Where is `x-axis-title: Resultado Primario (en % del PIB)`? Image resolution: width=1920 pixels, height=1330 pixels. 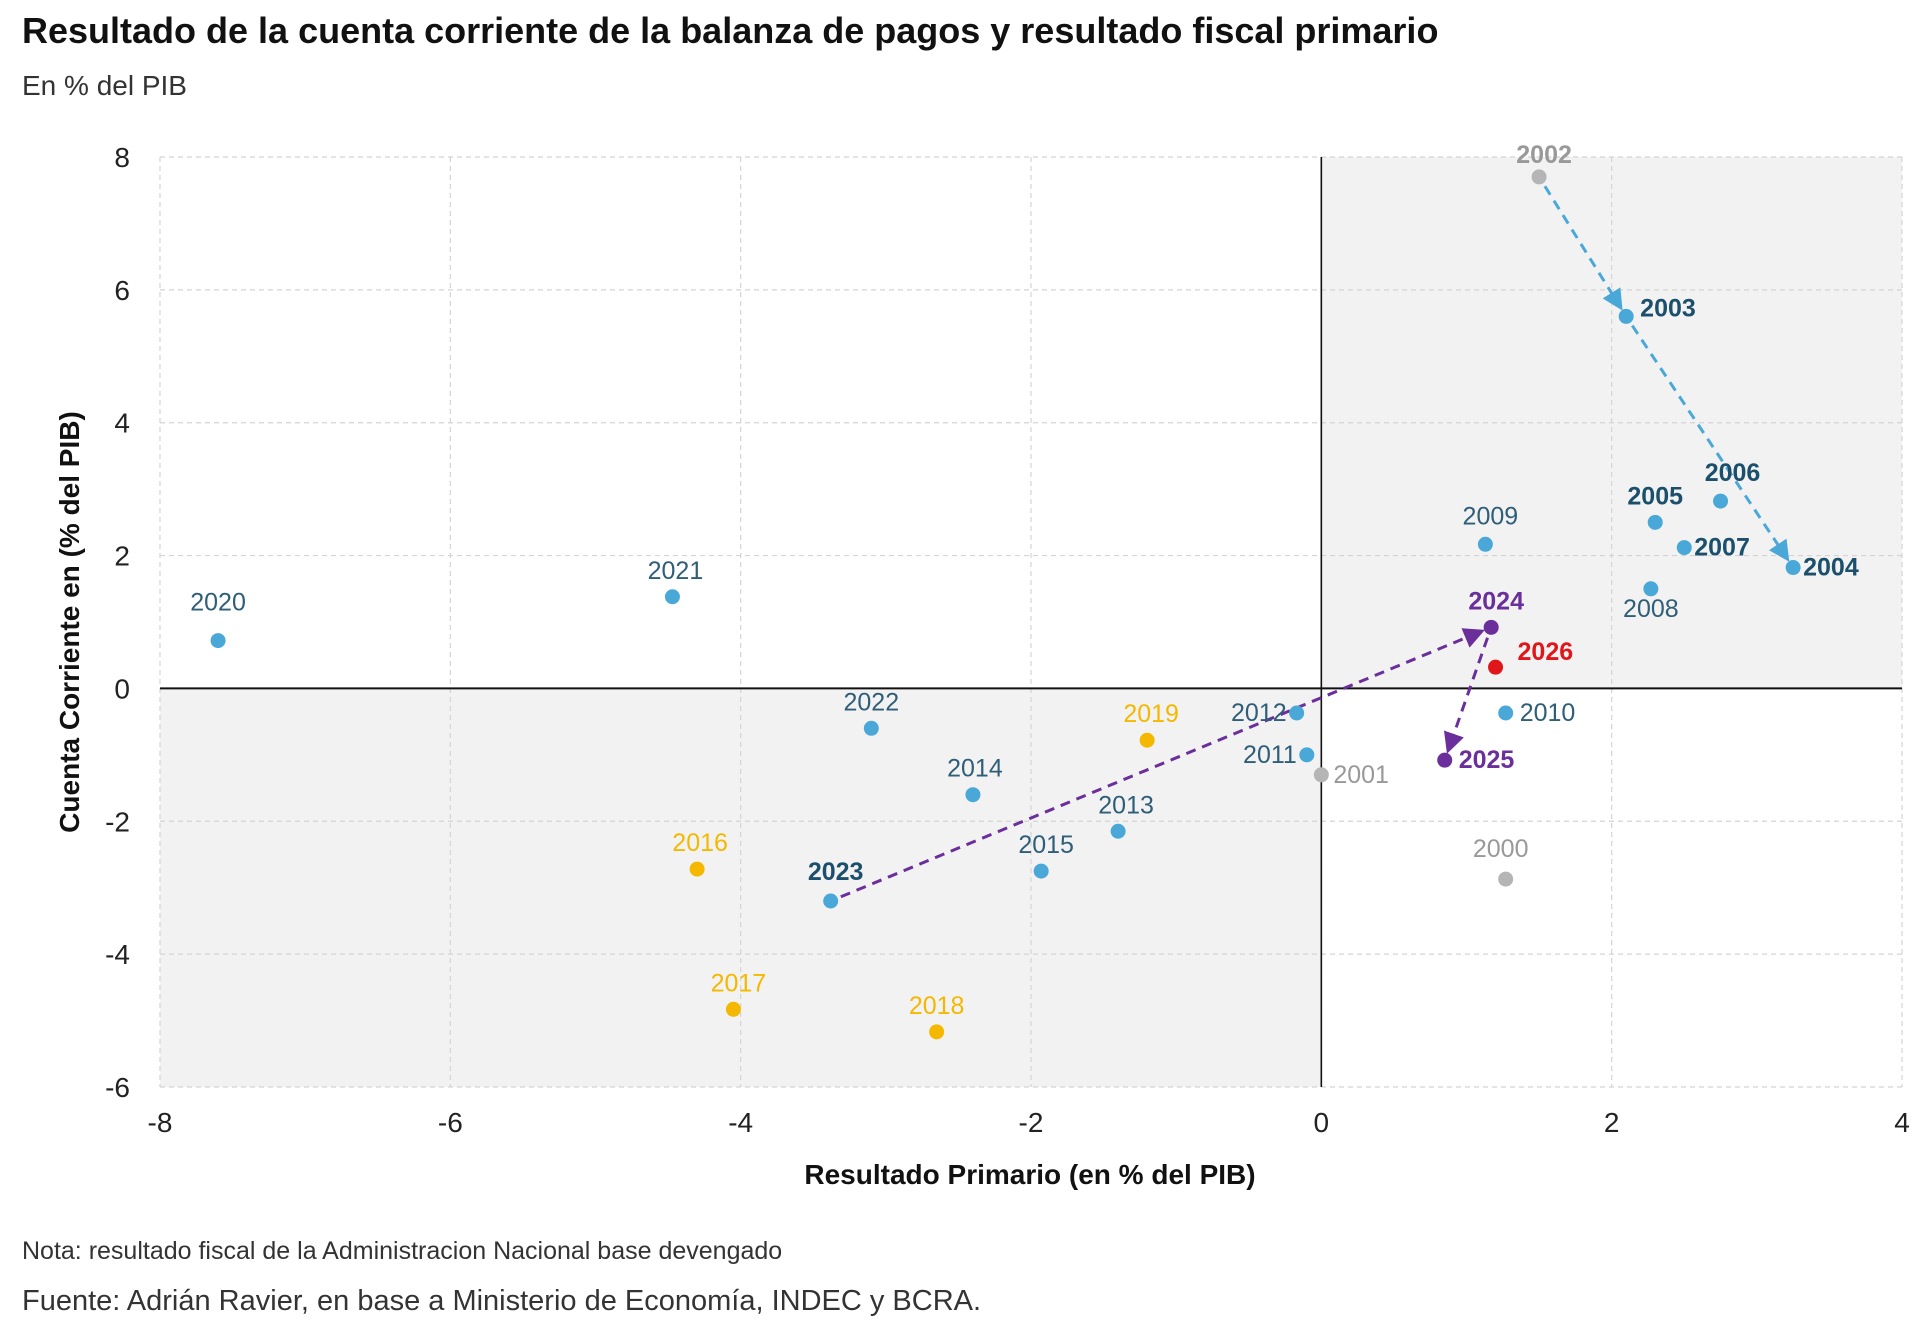 x-axis-title: Resultado Primario (en % del PIB) is located at coordinates (1029, 1174).